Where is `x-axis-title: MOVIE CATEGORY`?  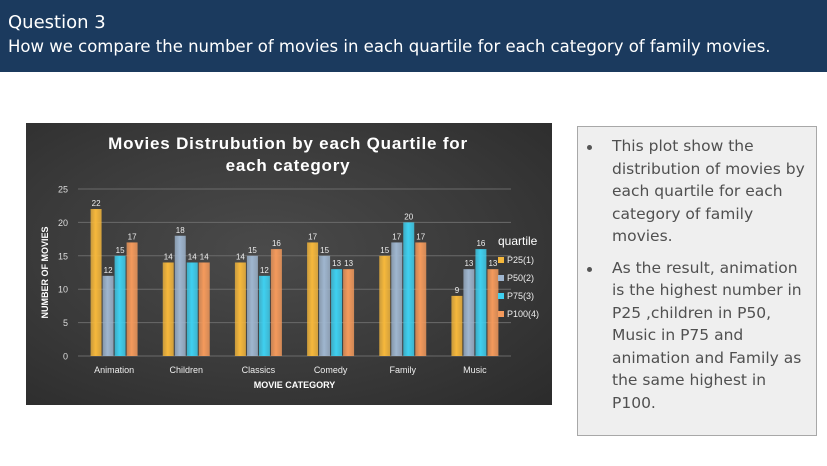
x-axis-title: MOVIE CATEGORY is located at coordinates (295, 385).